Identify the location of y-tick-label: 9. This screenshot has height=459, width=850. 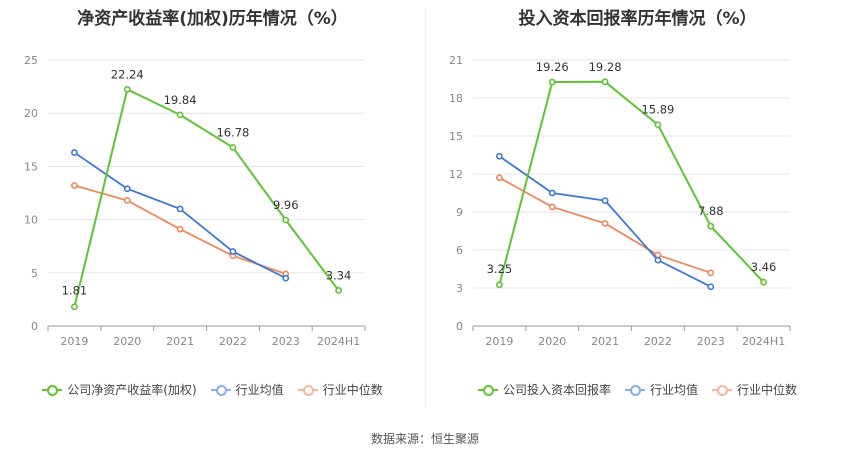
(459, 212).